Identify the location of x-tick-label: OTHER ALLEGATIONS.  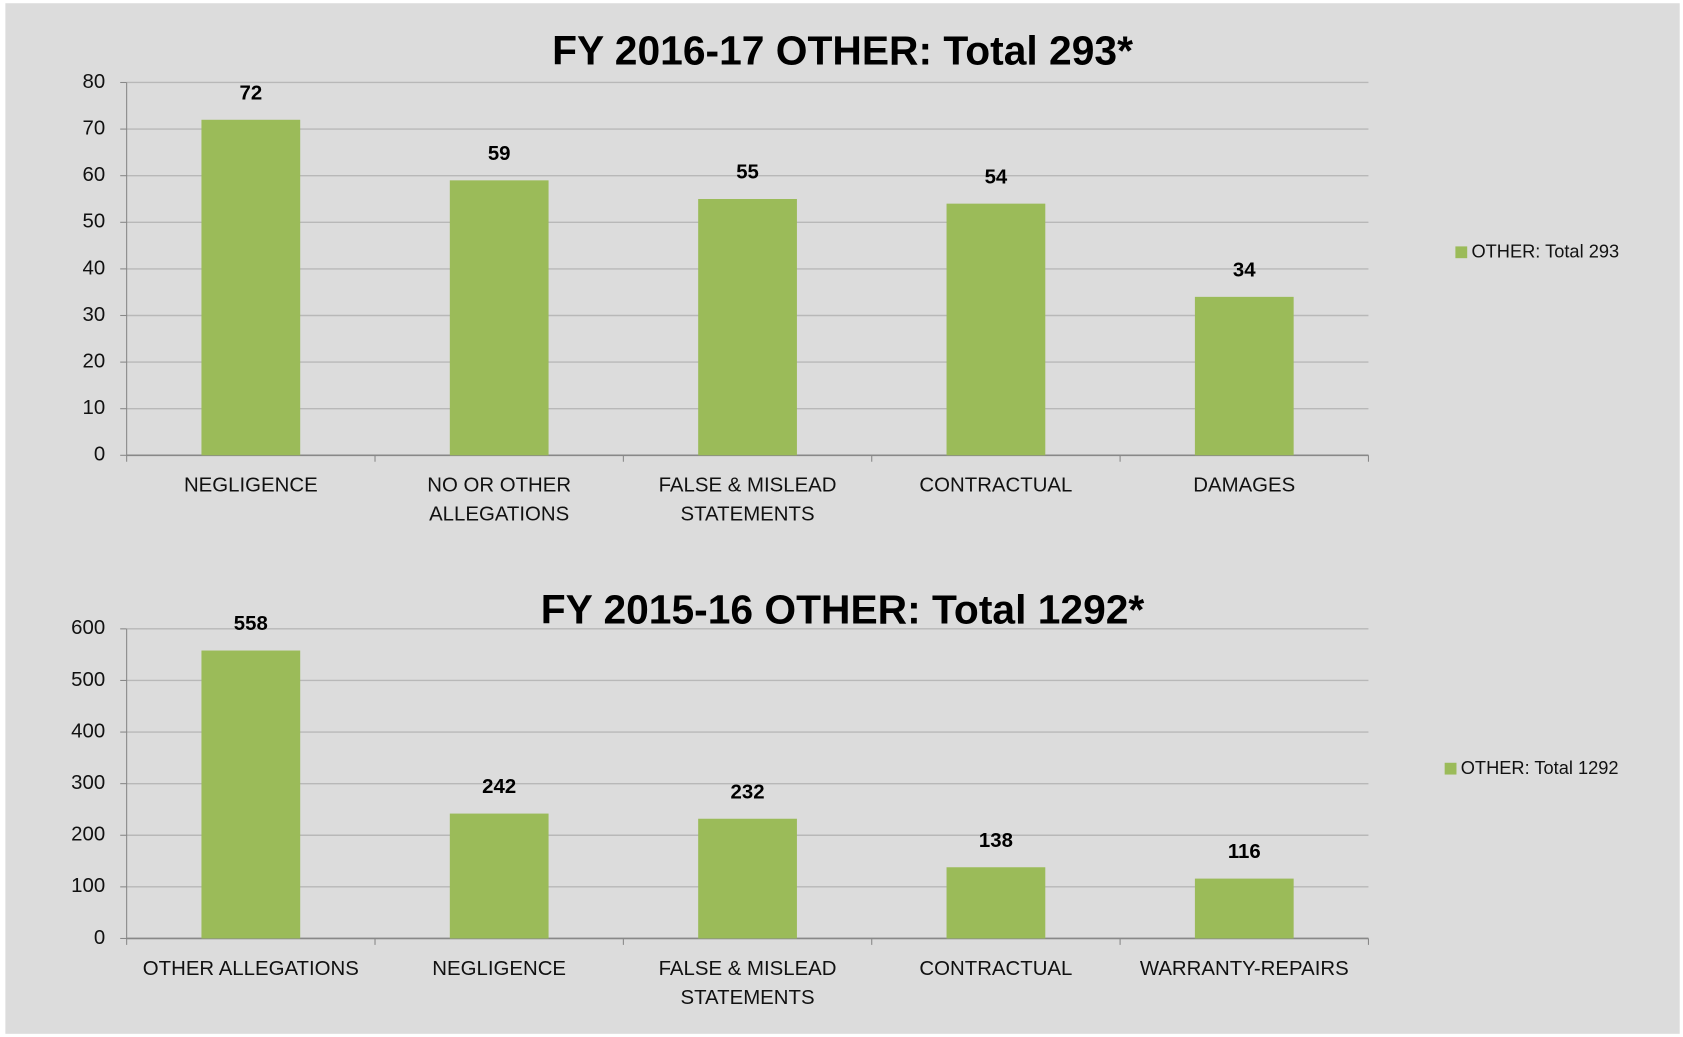
(250, 969).